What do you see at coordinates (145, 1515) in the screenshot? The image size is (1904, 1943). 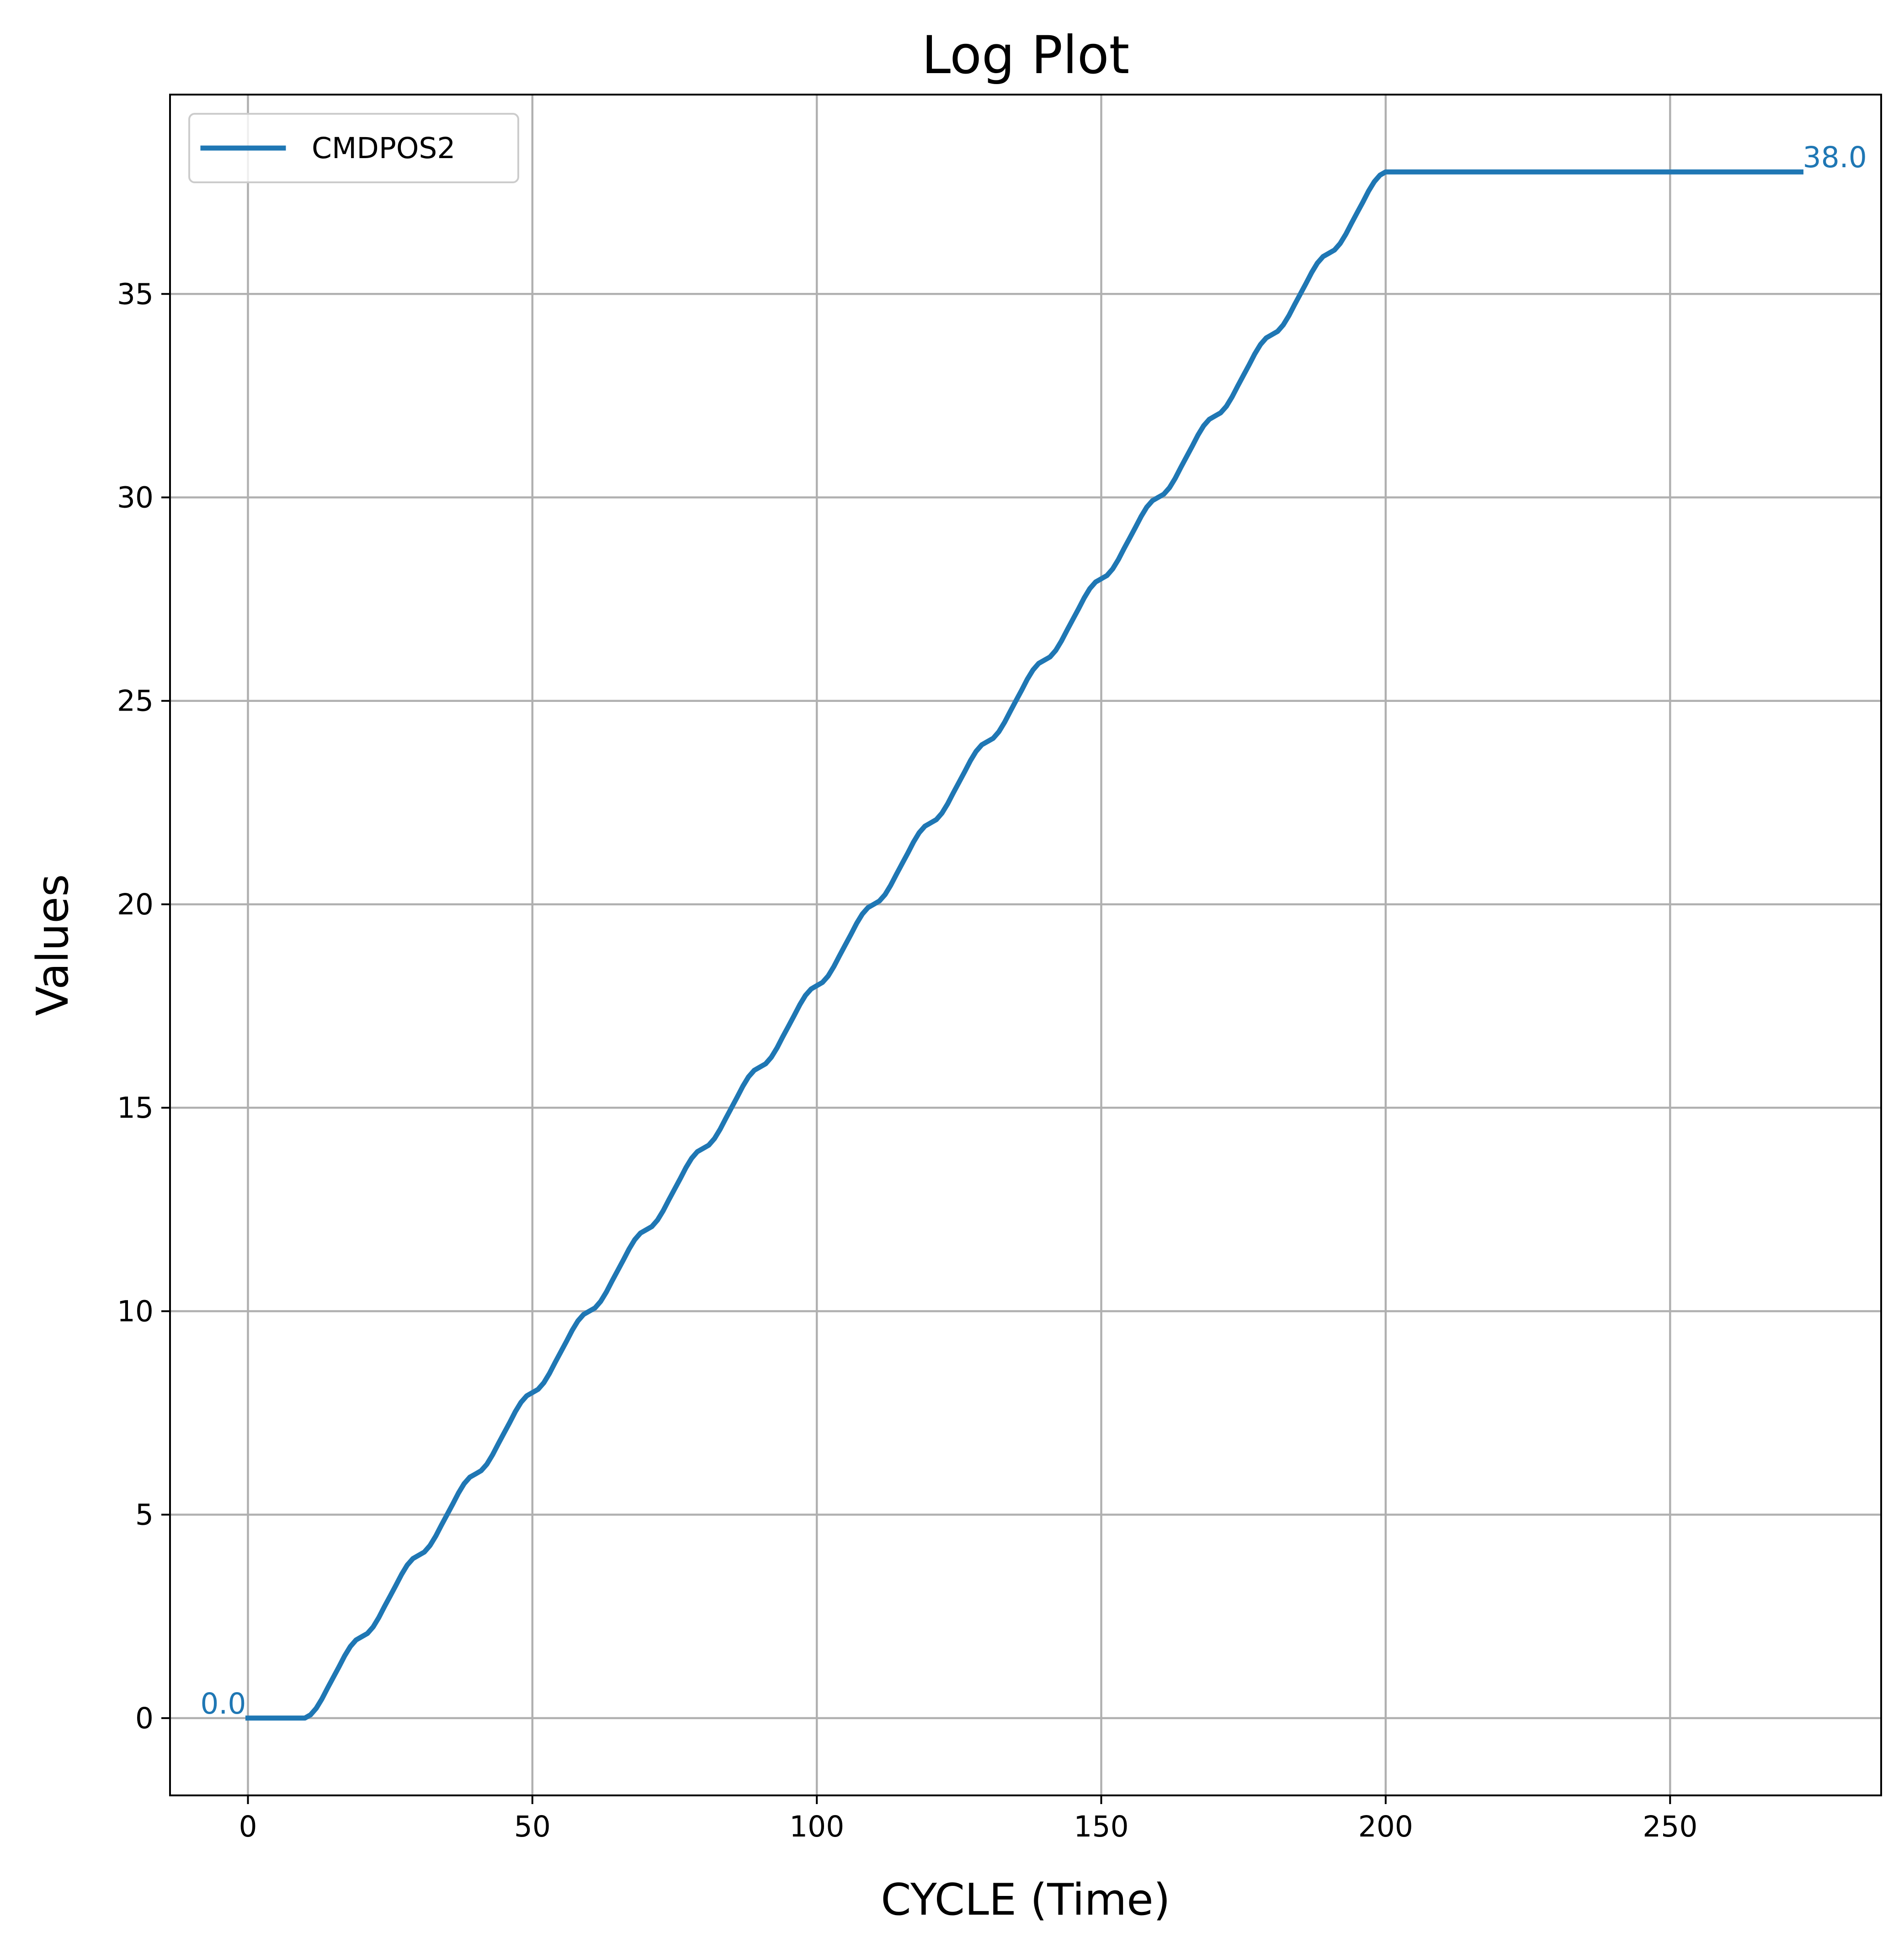 I see `y-tick-label: 5` at bounding box center [145, 1515].